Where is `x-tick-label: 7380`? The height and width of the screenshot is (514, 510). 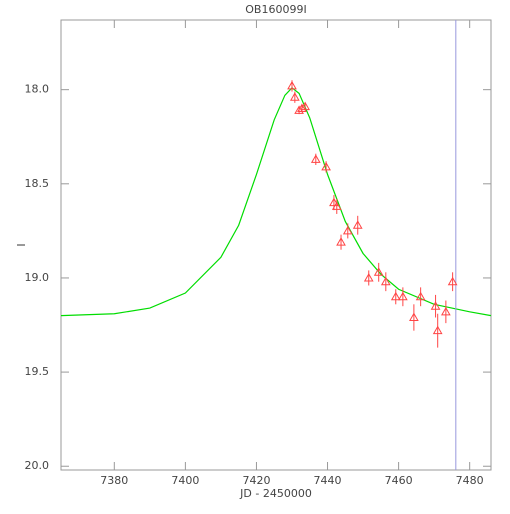 x-tick-label: 7380 is located at coordinates (114, 480).